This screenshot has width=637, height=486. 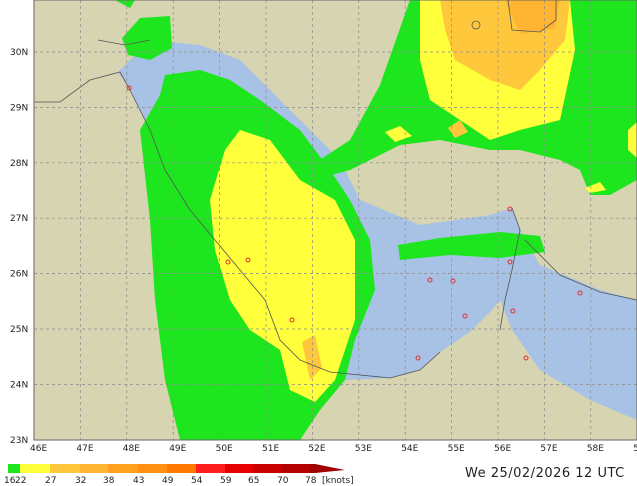 What do you see at coordinates (19, 385) in the screenshot?
I see `lat-label: 24N` at bounding box center [19, 385].